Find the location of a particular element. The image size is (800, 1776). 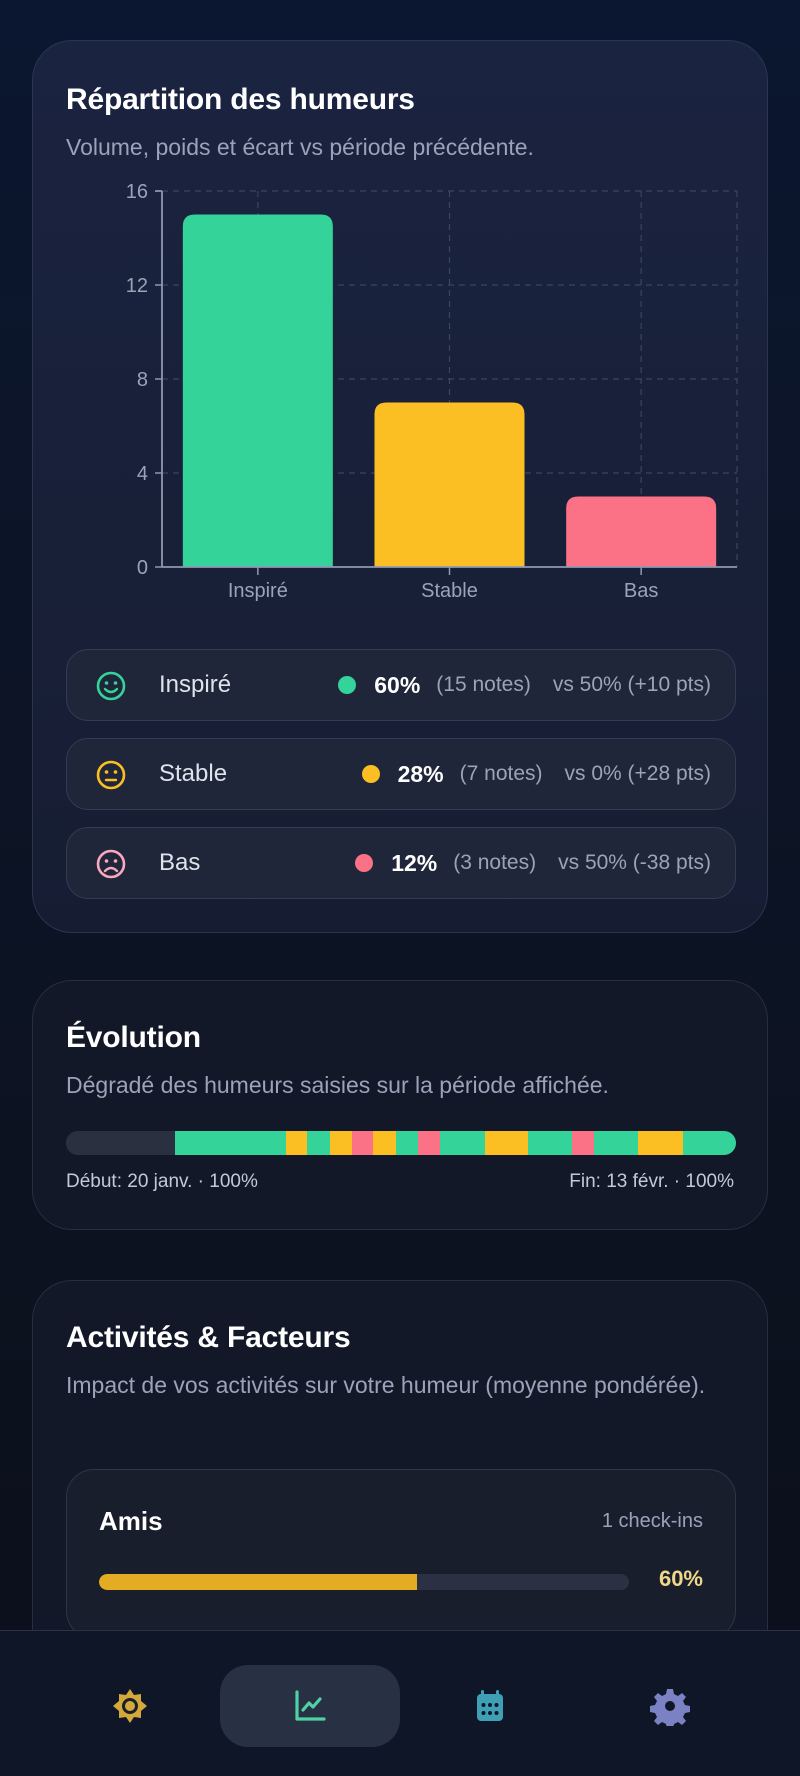

nav-stats is located at coordinates (310, 1706).